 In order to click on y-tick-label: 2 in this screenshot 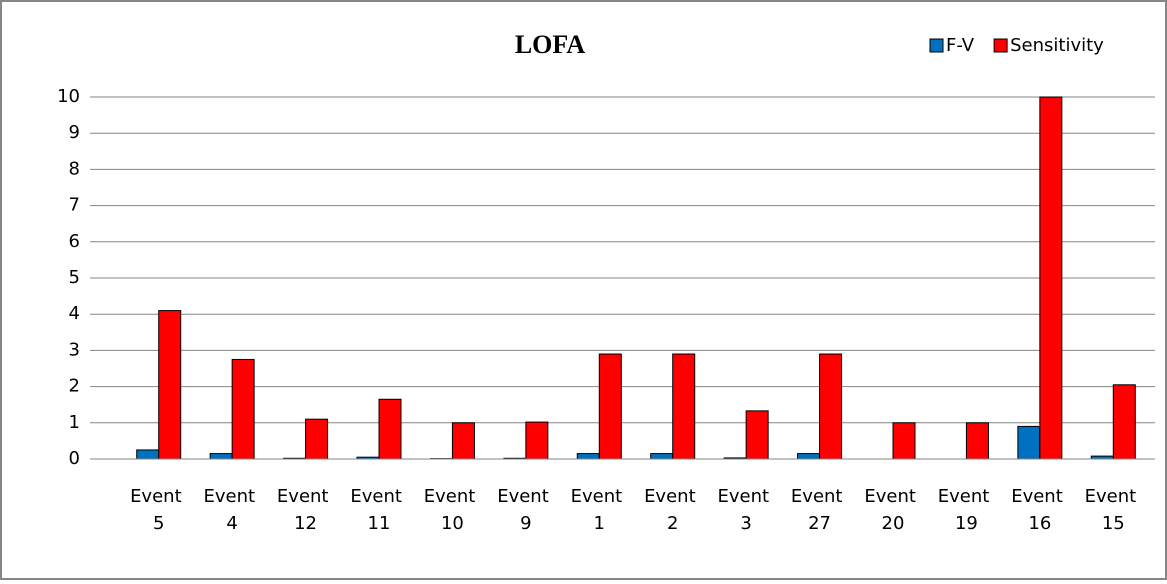, I will do `click(74, 386)`.